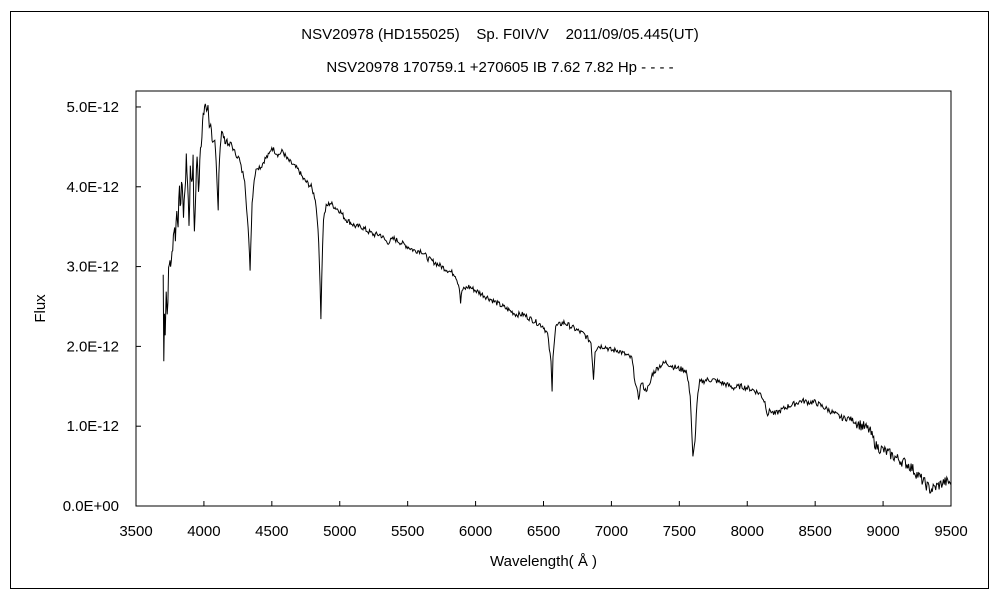 The width and height of the screenshot is (1000, 600). What do you see at coordinates (611, 531) in the screenshot?
I see `x-tick-label: 7000` at bounding box center [611, 531].